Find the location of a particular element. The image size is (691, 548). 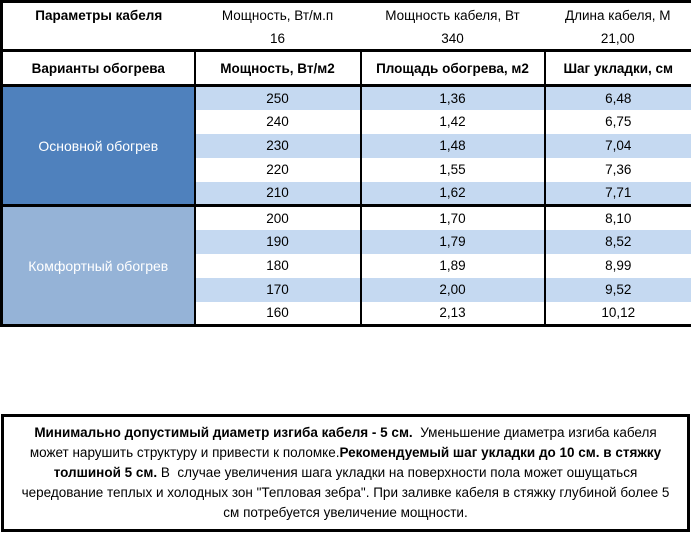

data-cell: 8,10 is located at coordinates (617, 217).